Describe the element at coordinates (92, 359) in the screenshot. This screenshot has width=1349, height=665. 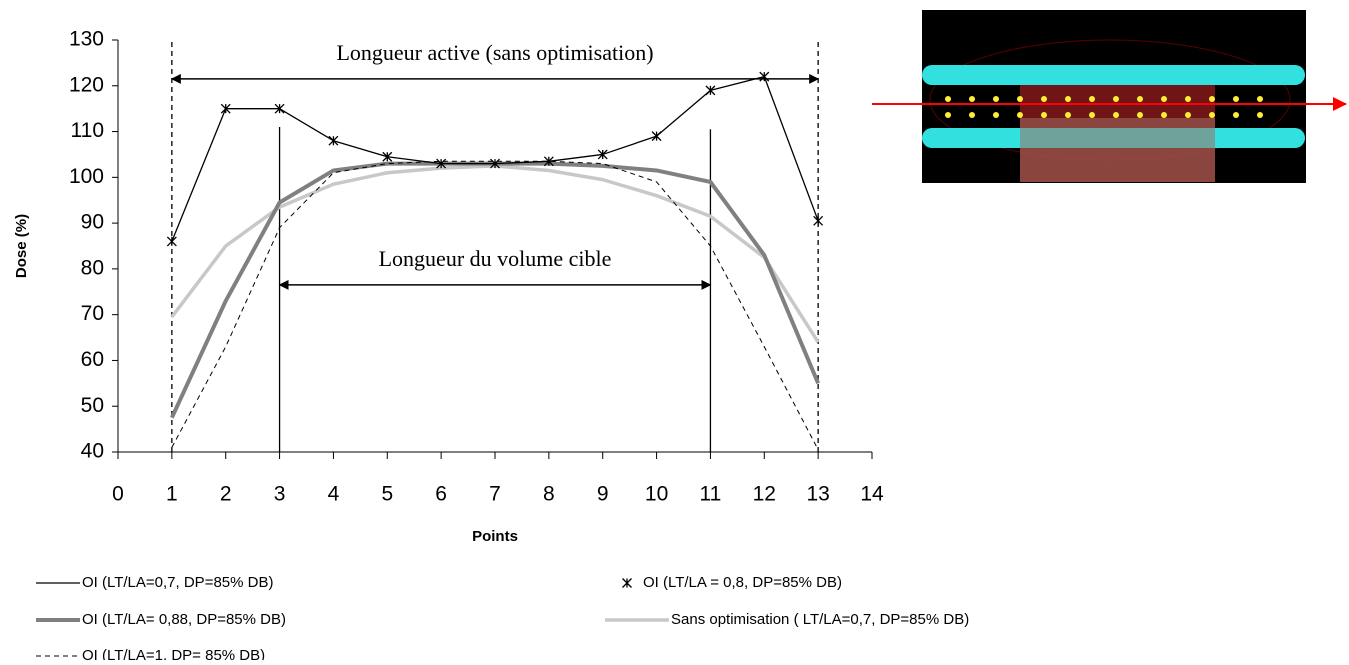
I see `y-tick-label: 60` at that location.